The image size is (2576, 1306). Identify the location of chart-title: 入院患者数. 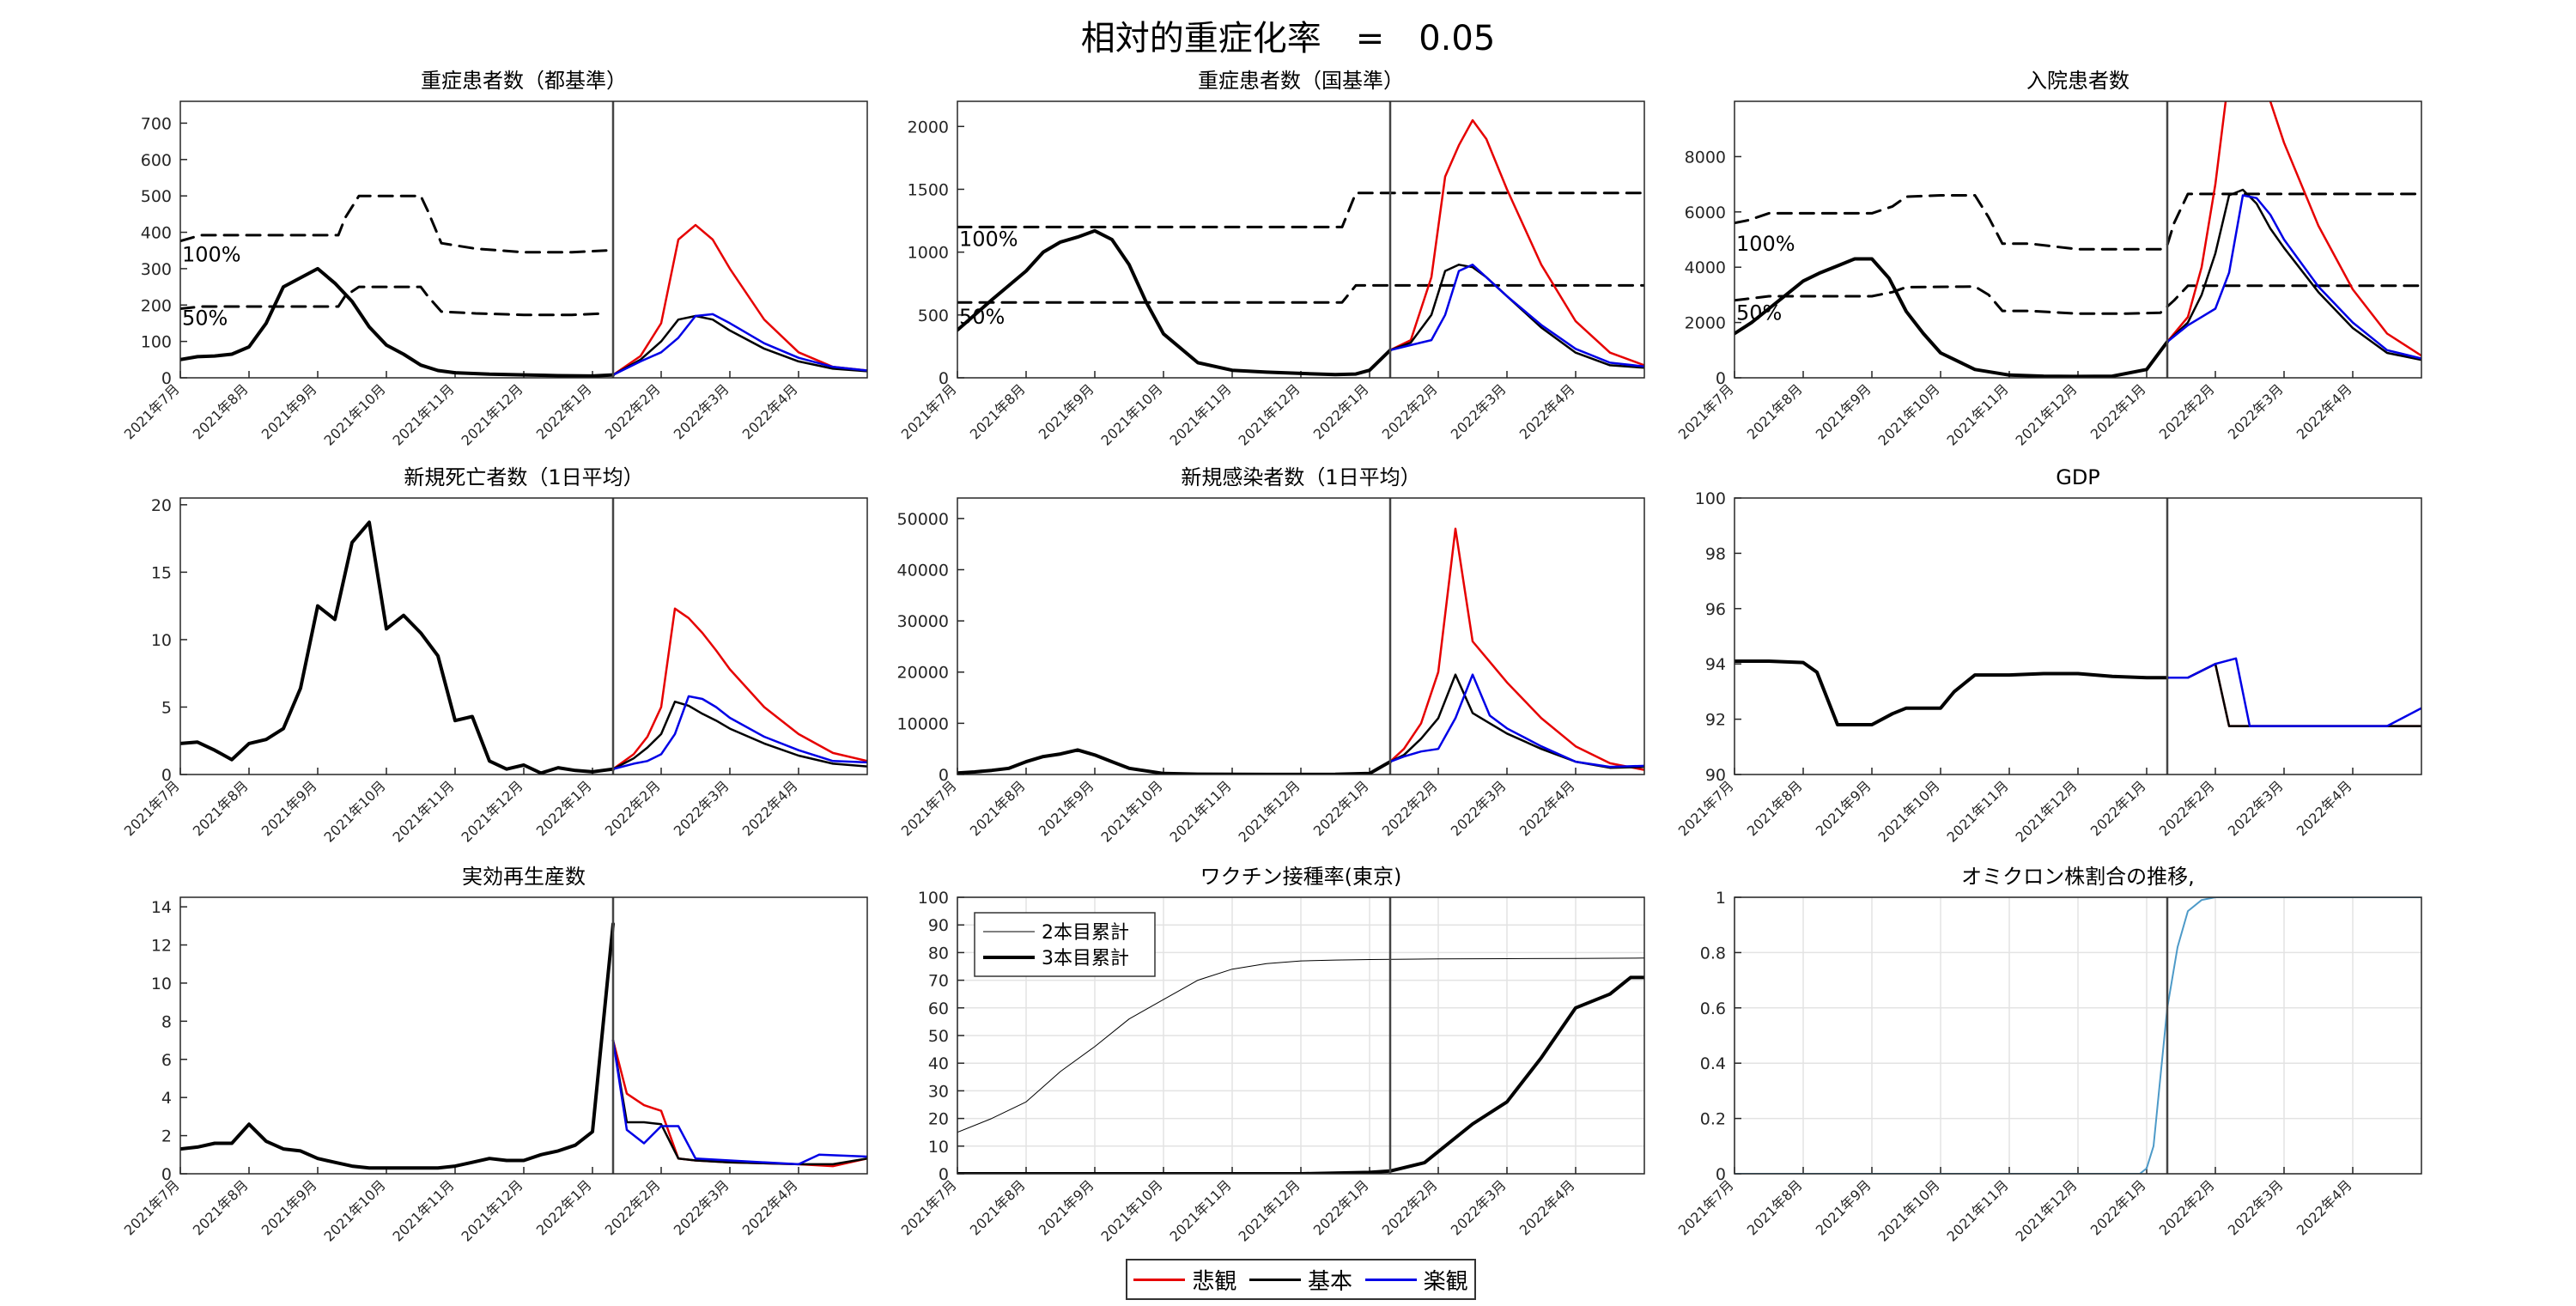
(2077, 81).